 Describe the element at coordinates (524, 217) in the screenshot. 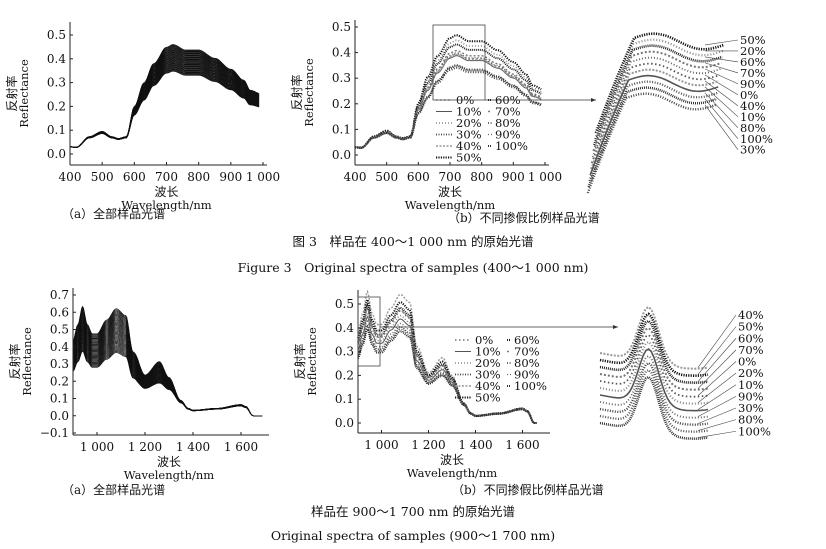

I see `caption-3b: （b）不同掺假比例样品光谱` at that location.